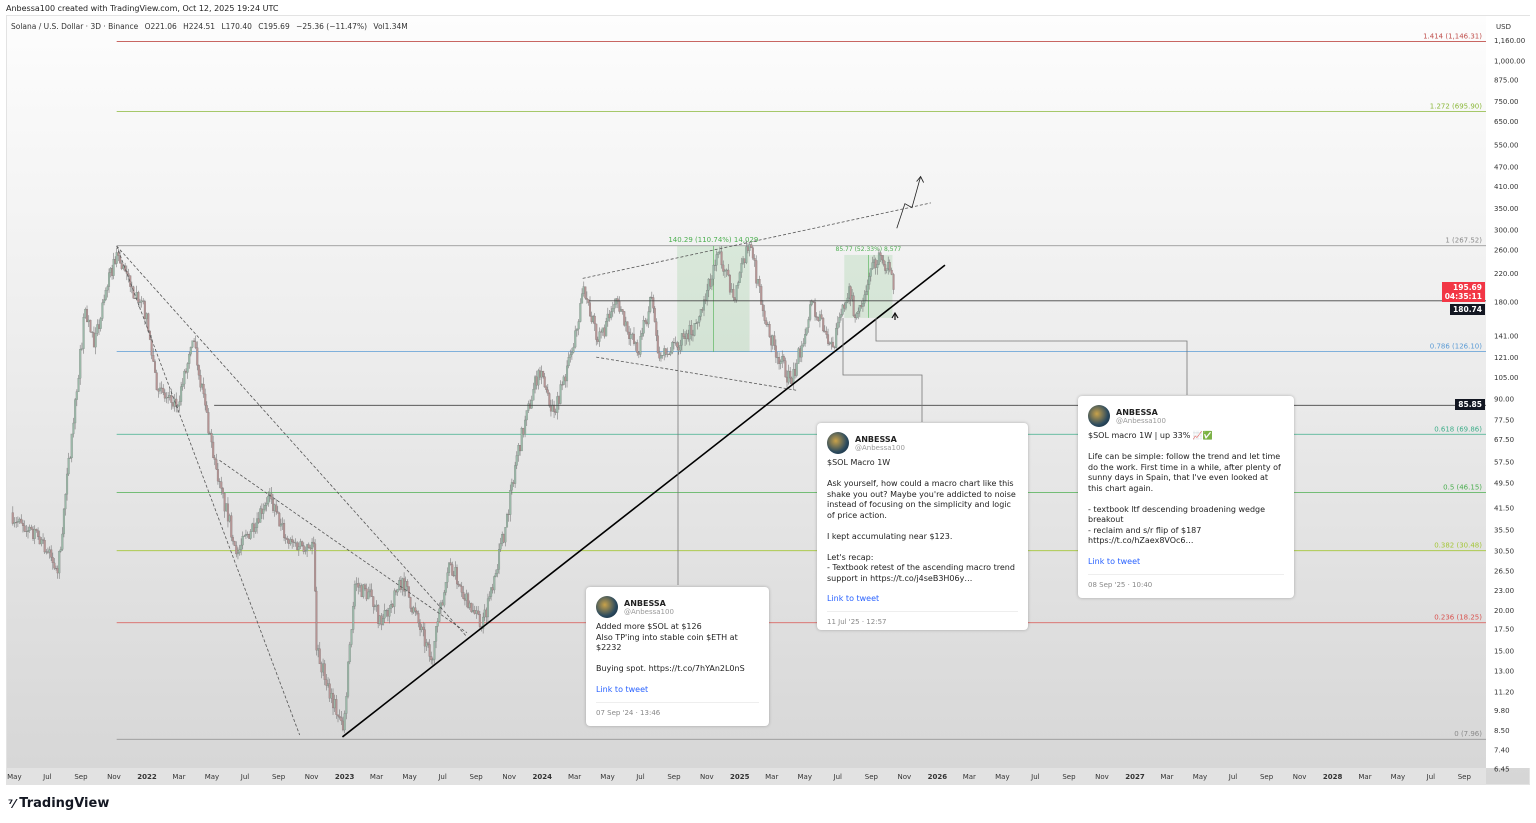  What do you see at coordinates (746, 776) in the screenshot?
I see `time-axis` at bounding box center [746, 776].